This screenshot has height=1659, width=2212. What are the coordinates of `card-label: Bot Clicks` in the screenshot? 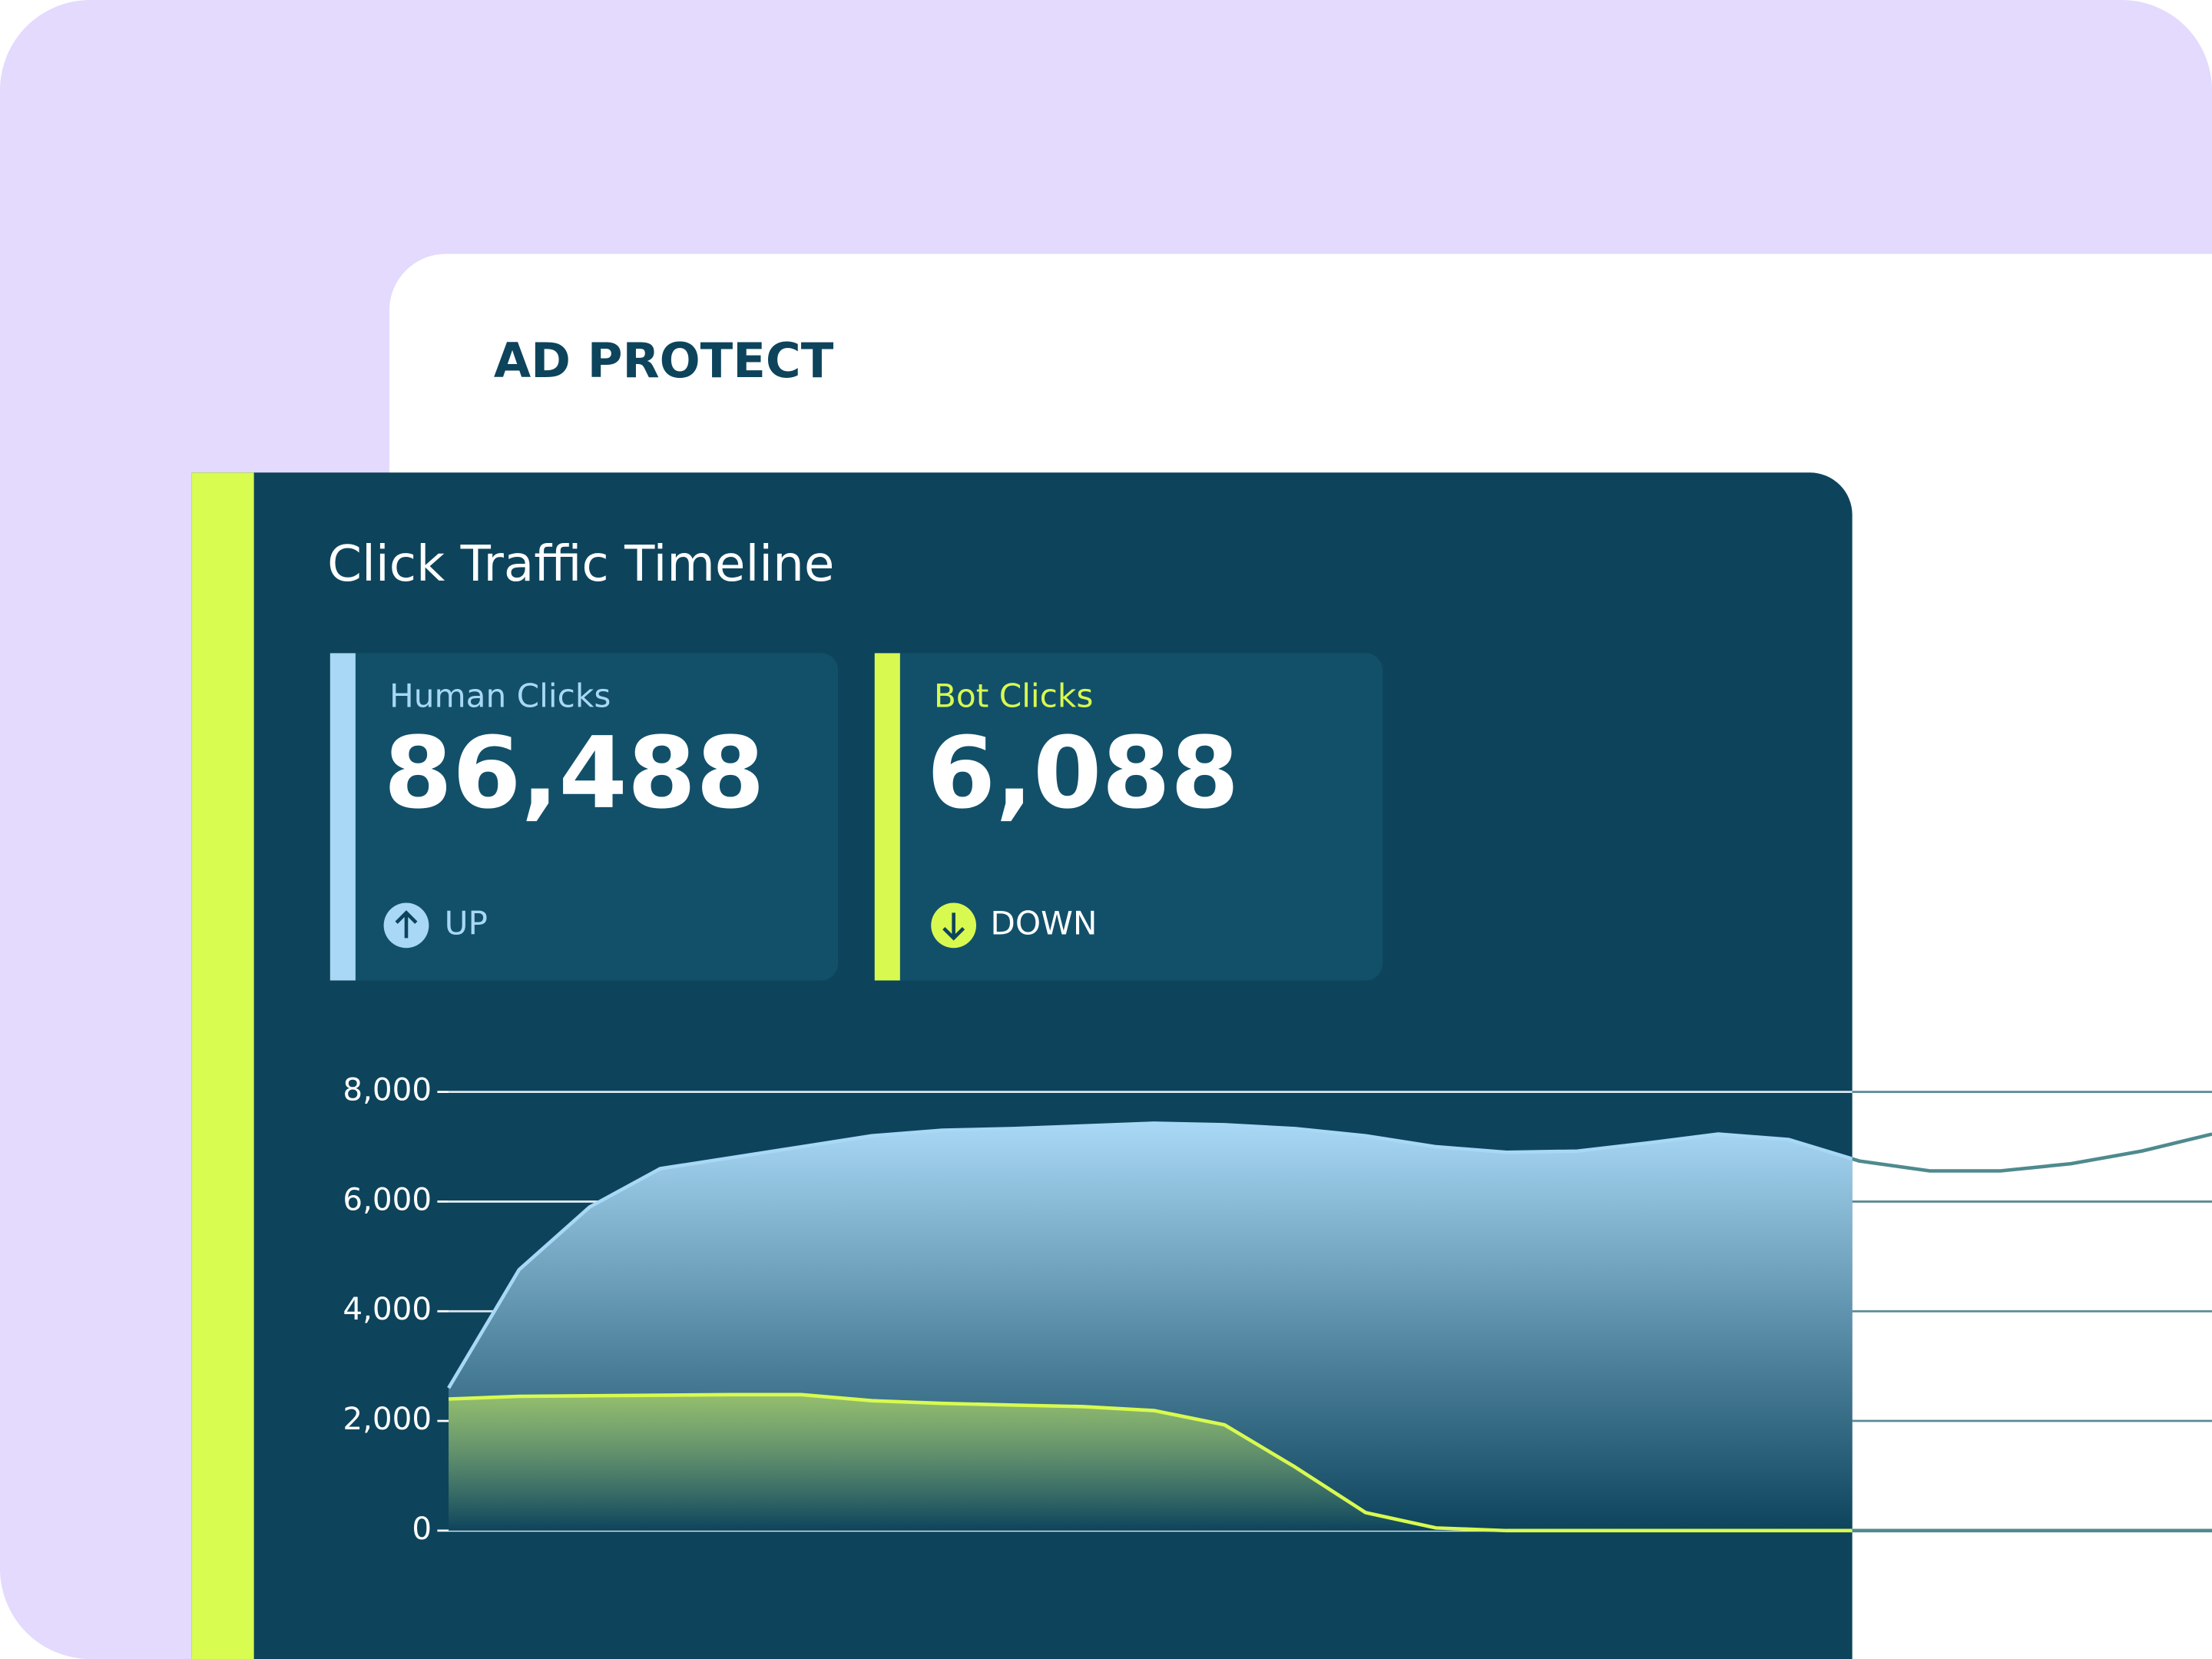 It's located at (1014, 696).